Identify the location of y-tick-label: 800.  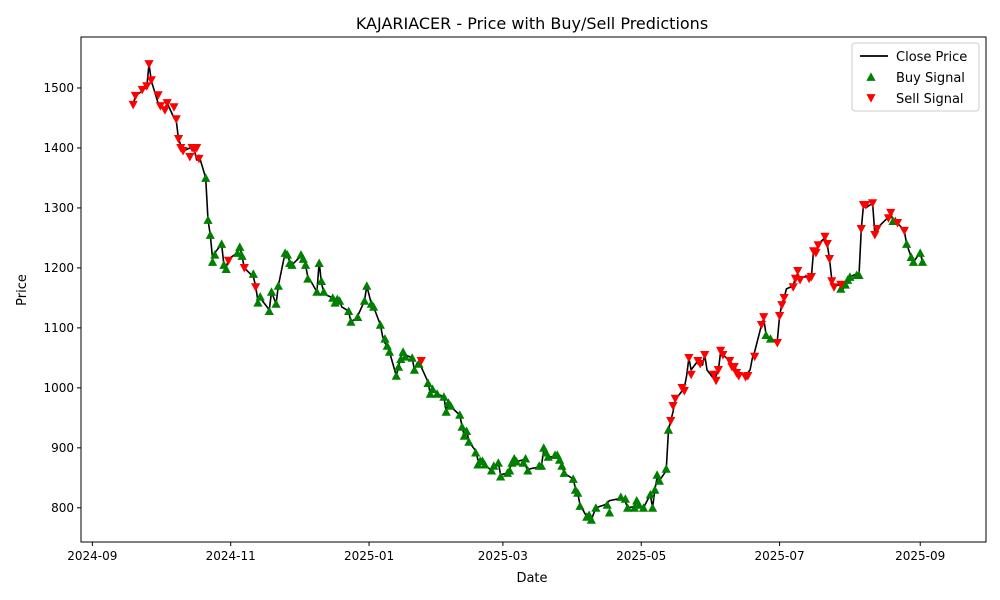
(62, 508).